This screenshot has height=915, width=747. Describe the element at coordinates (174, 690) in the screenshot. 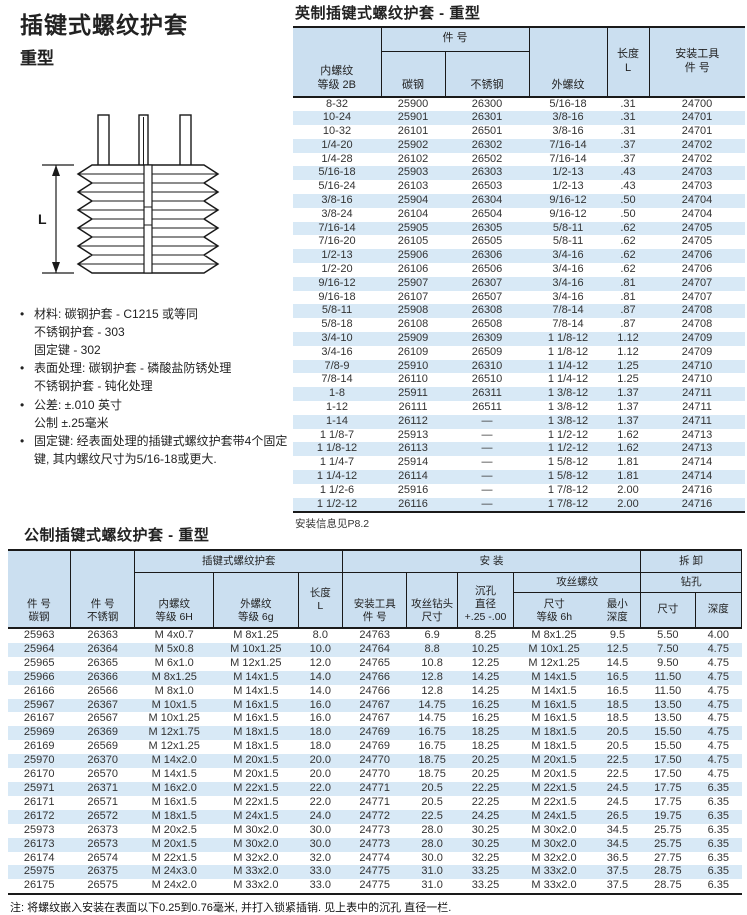

I see `table-cell: M 8x1.0` at that location.